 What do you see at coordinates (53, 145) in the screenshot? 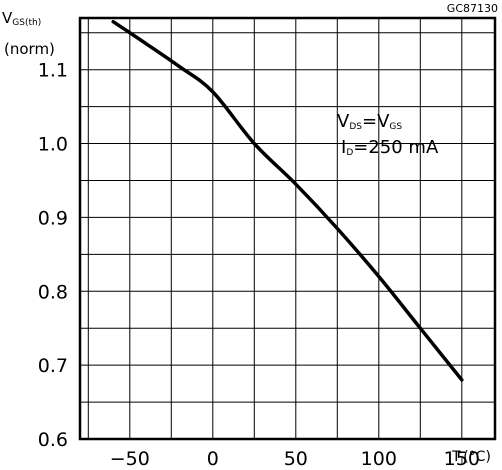
I see `y-tick-label: 1.0` at bounding box center [53, 145].